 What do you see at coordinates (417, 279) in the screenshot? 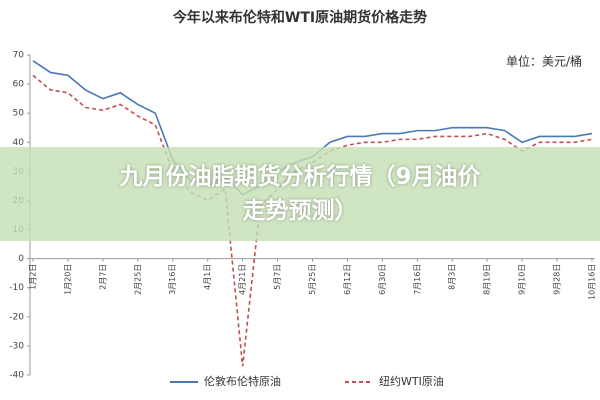
I see `x-tick-label: 7月16日` at bounding box center [417, 279].